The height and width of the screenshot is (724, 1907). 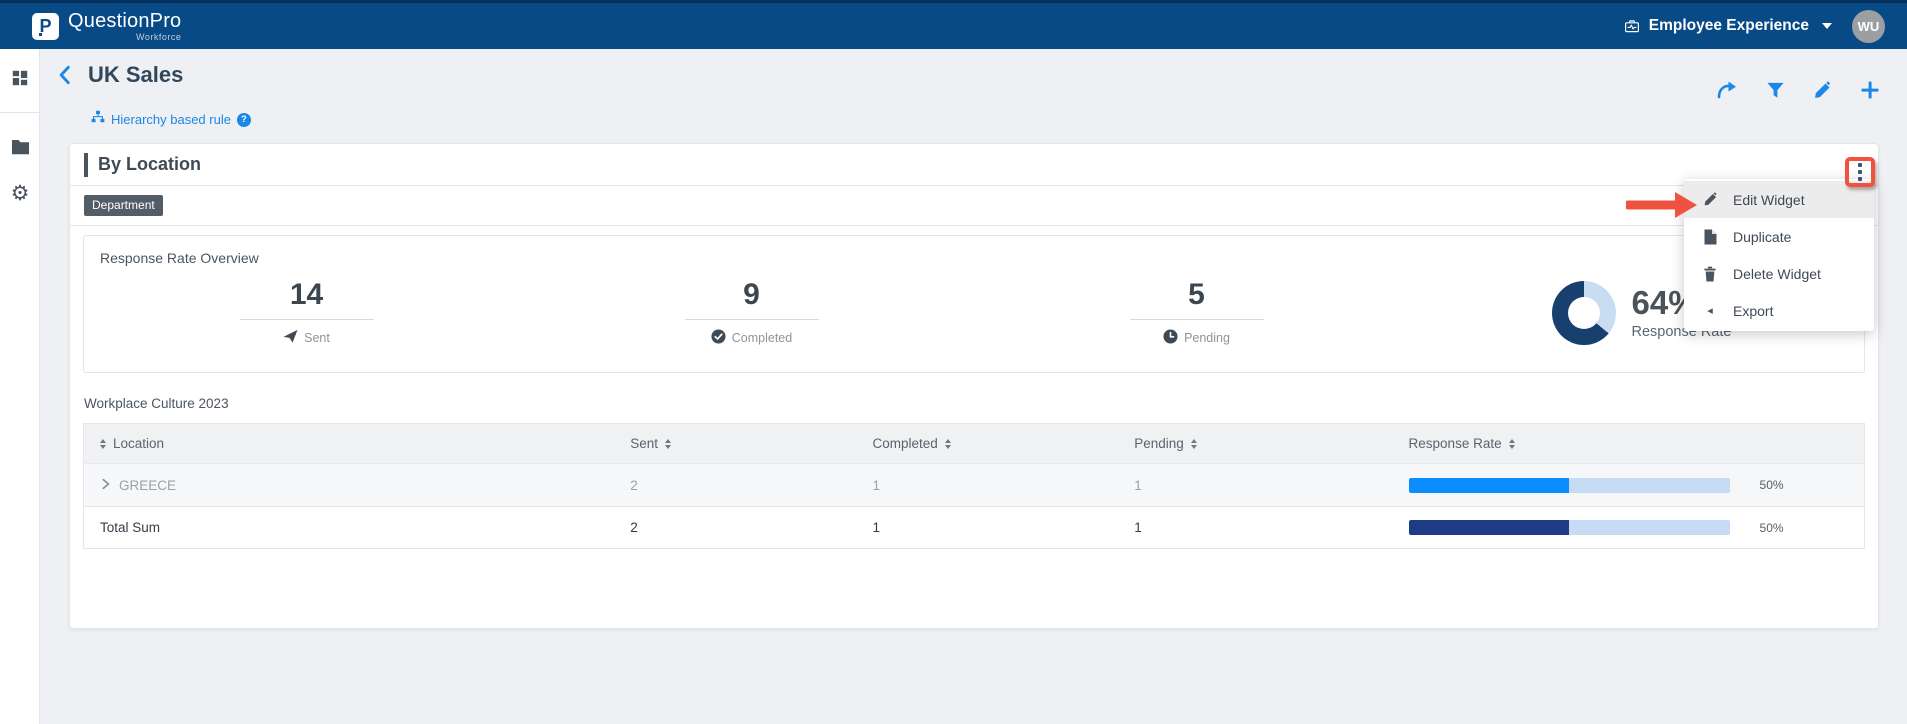 What do you see at coordinates (1753, 310) in the screenshot?
I see `menu-item-label: Export` at bounding box center [1753, 310].